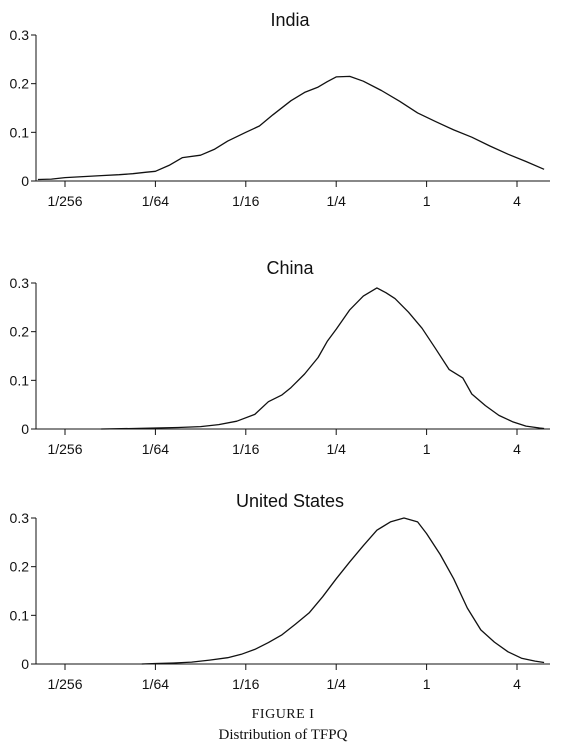  I want to click on panel-title: United States, so click(290, 501).